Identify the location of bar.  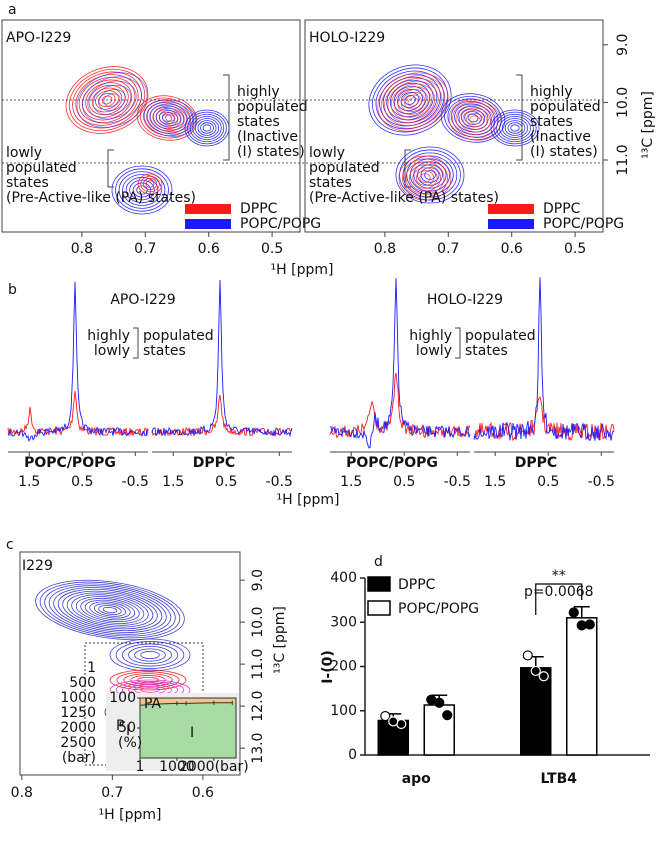
(582, 686).